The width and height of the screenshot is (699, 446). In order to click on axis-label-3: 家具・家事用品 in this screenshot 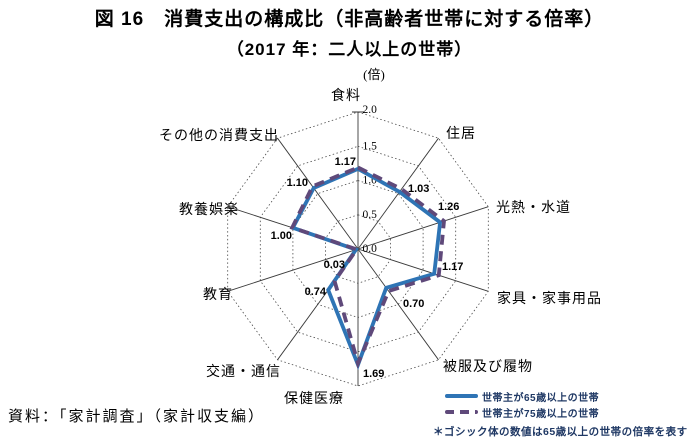, I will do `click(549, 298)`.